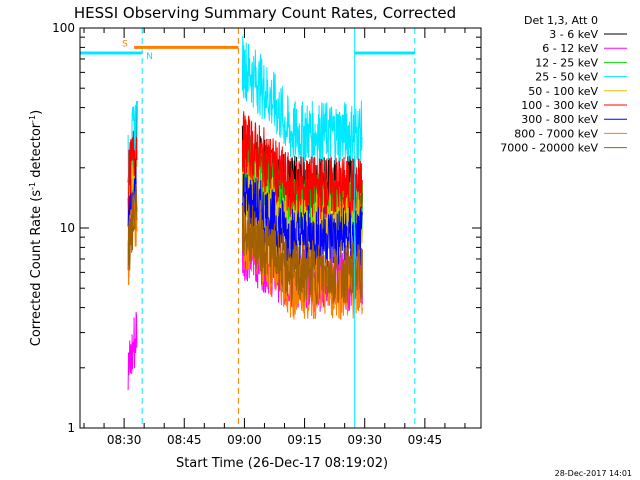 The width and height of the screenshot is (640, 480). I want to click on legend-label: 100 - 300 keV, so click(559, 105).